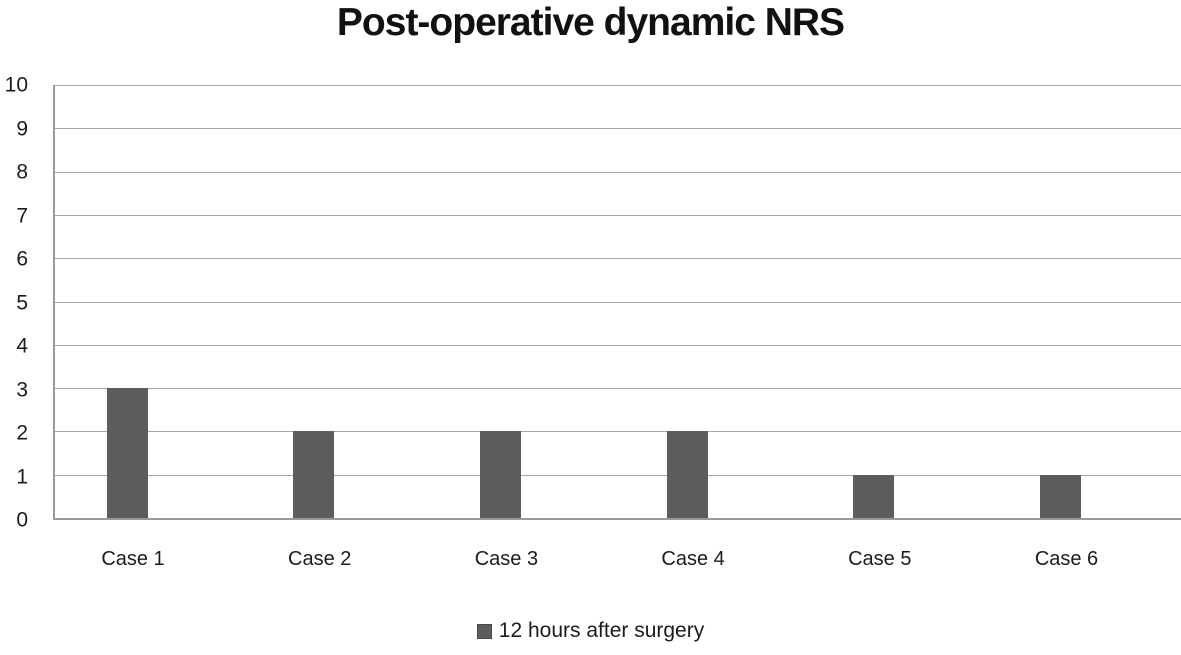 Image resolution: width=1181 pixels, height=655 pixels. Describe the element at coordinates (22, 172) in the screenshot. I see `y-tick-label: 8` at that location.